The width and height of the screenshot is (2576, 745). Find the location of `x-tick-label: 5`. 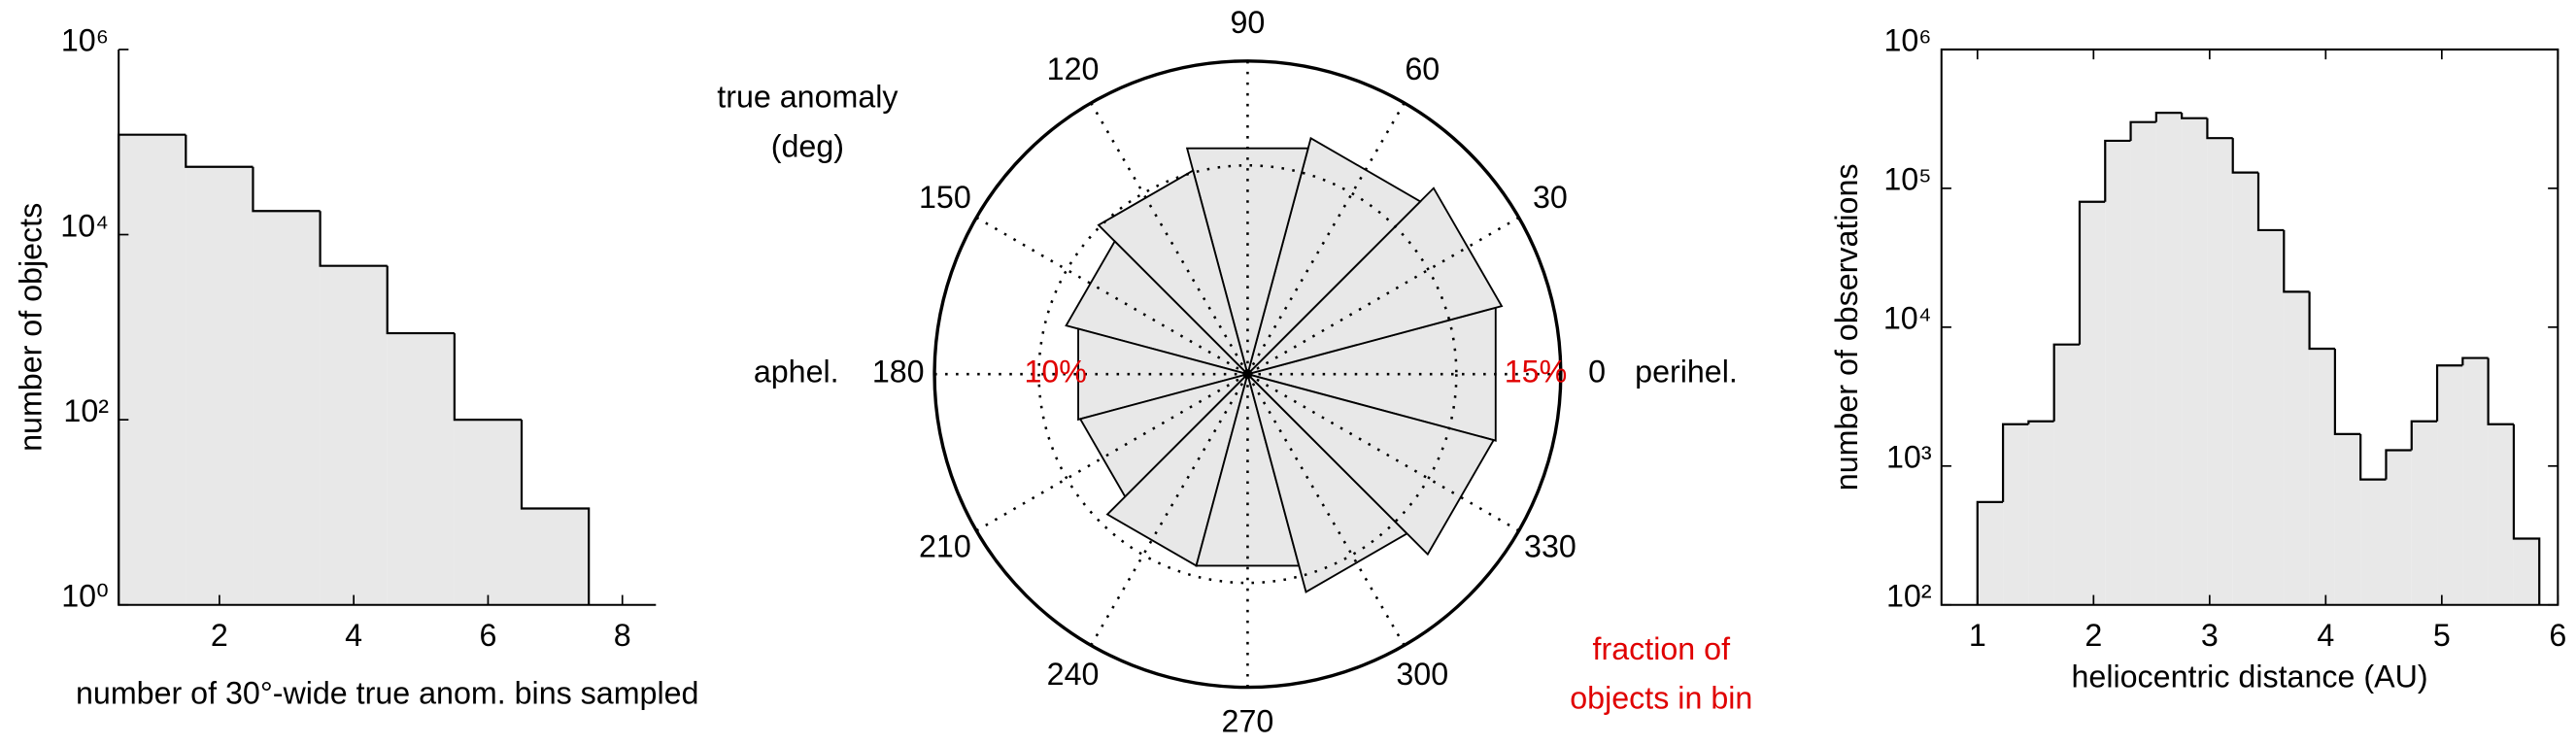

x-tick-label: 5 is located at coordinates (2442, 635).